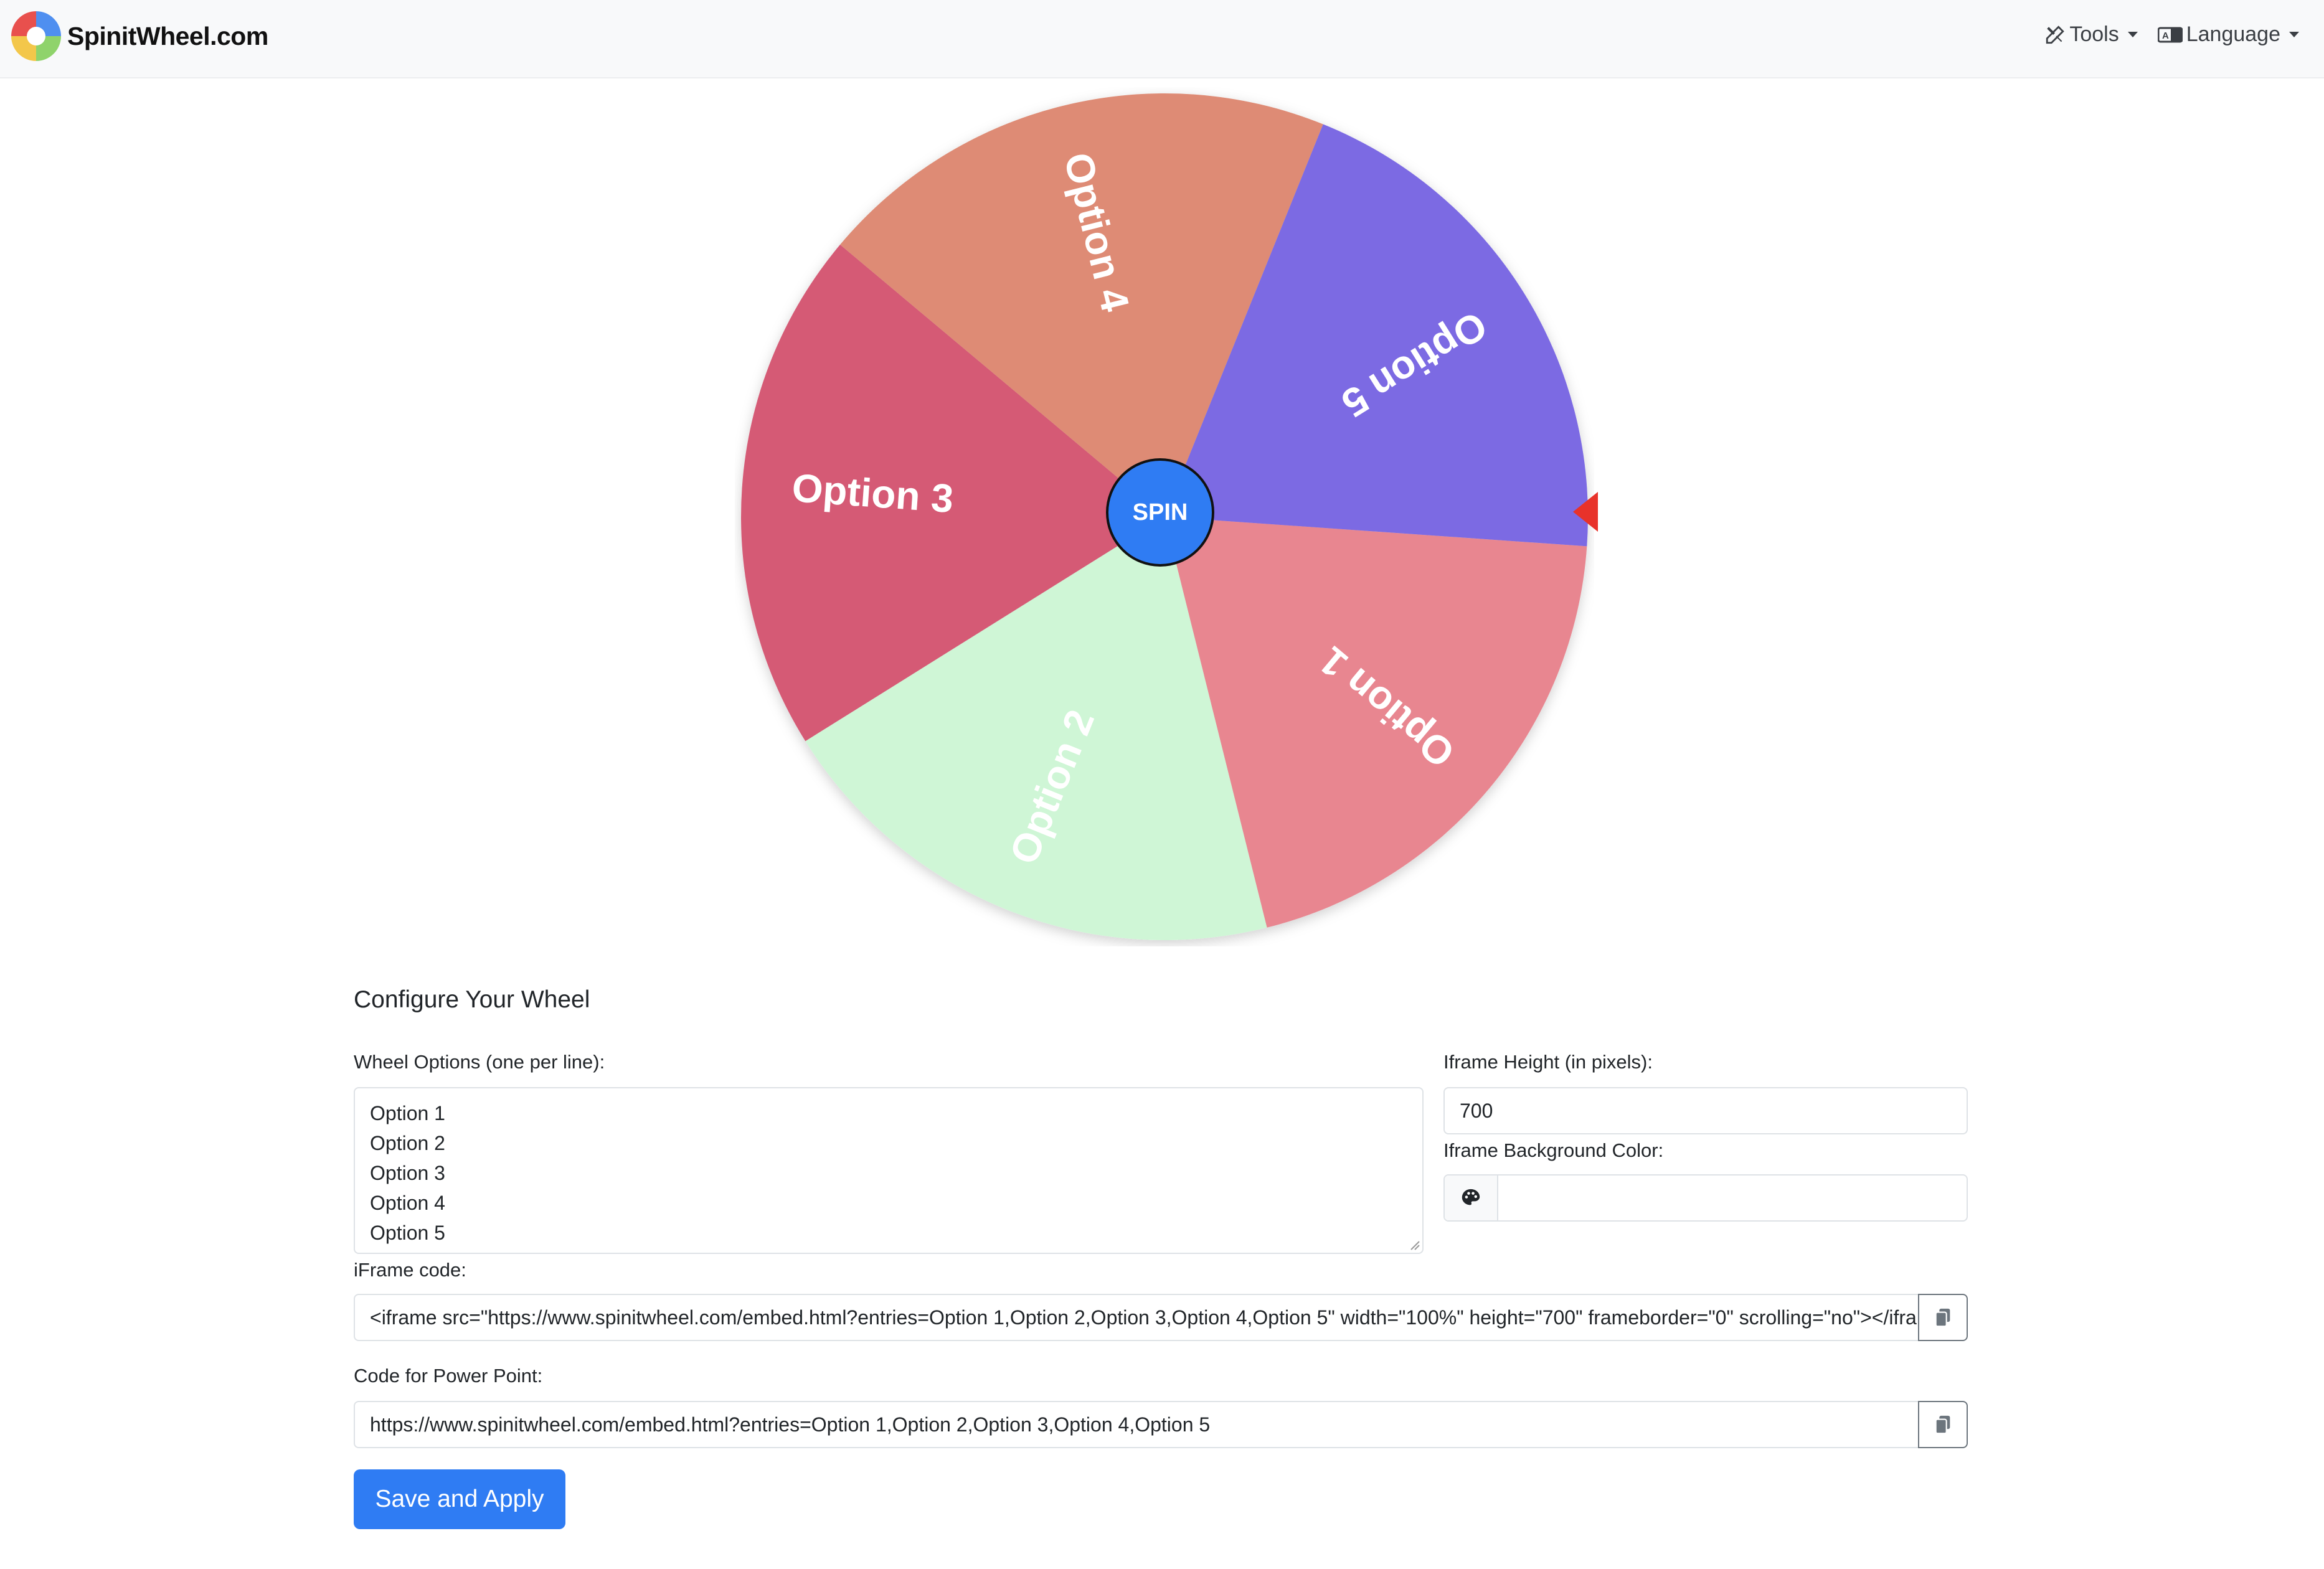 The height and width of the screenshot is (1569, 2324). What do you see at coordinates (408, 1173) in the screenshot?
I see `option-line: Option 3` at bounding box center [408, 1173].